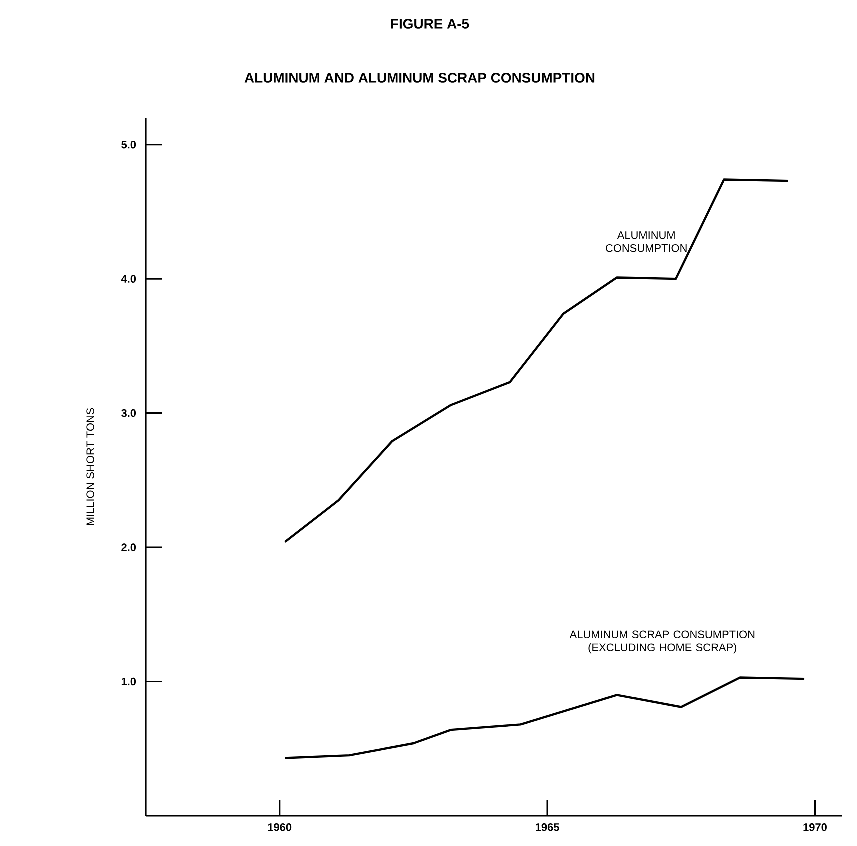 The height and width of the screenshot is (846, 857). What do you see at coordinates (129, 548) in the screenshot?
I see `y-tick-label: 2.0` at bounding box center [129, 548].